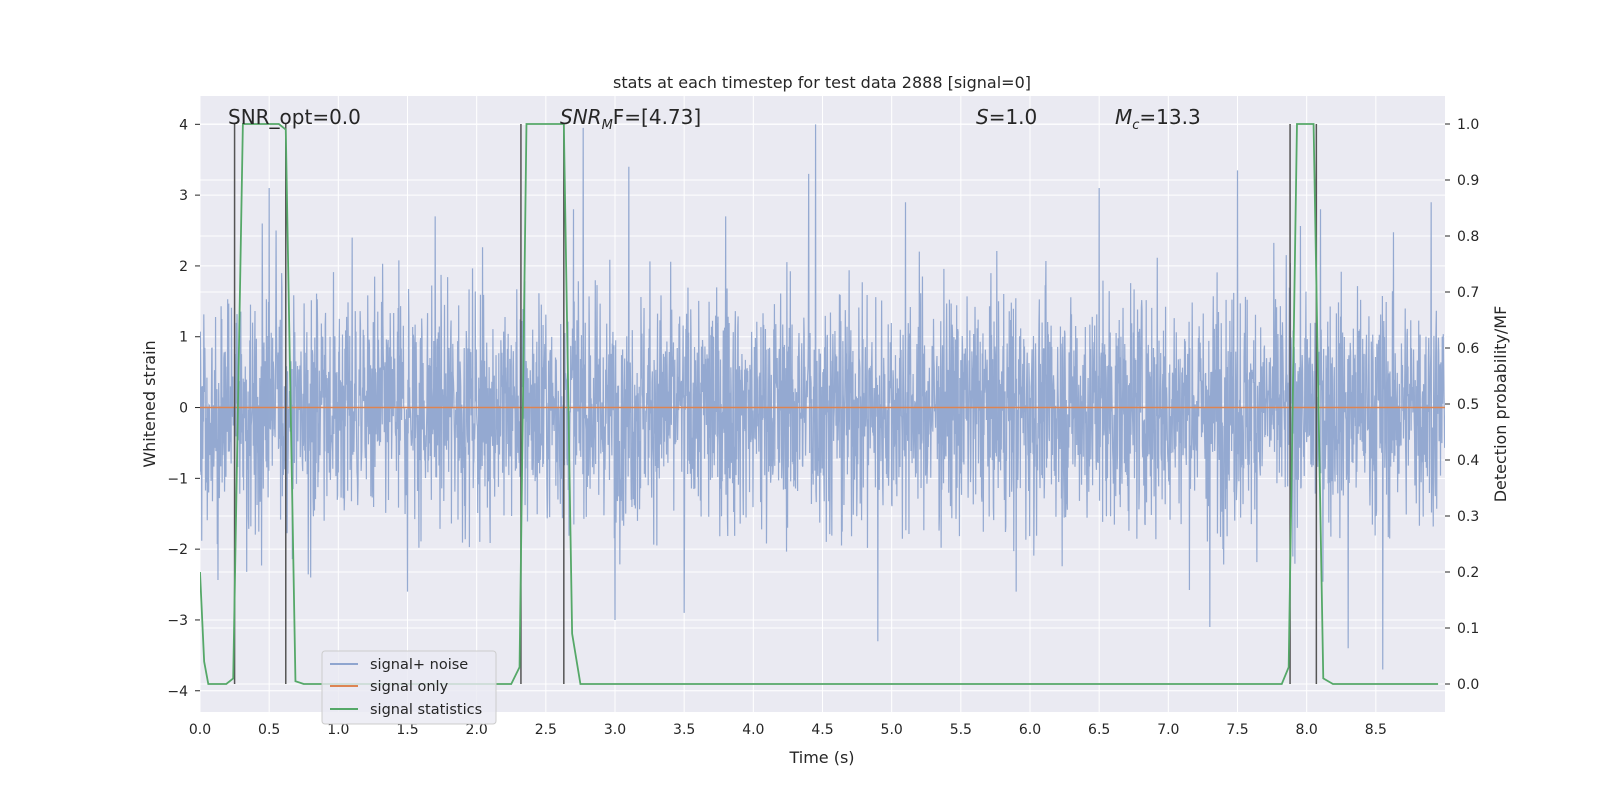  Describe the element at coordinates (177, 692) in the screenshot. I see `y-tick-label: −4` at that location.